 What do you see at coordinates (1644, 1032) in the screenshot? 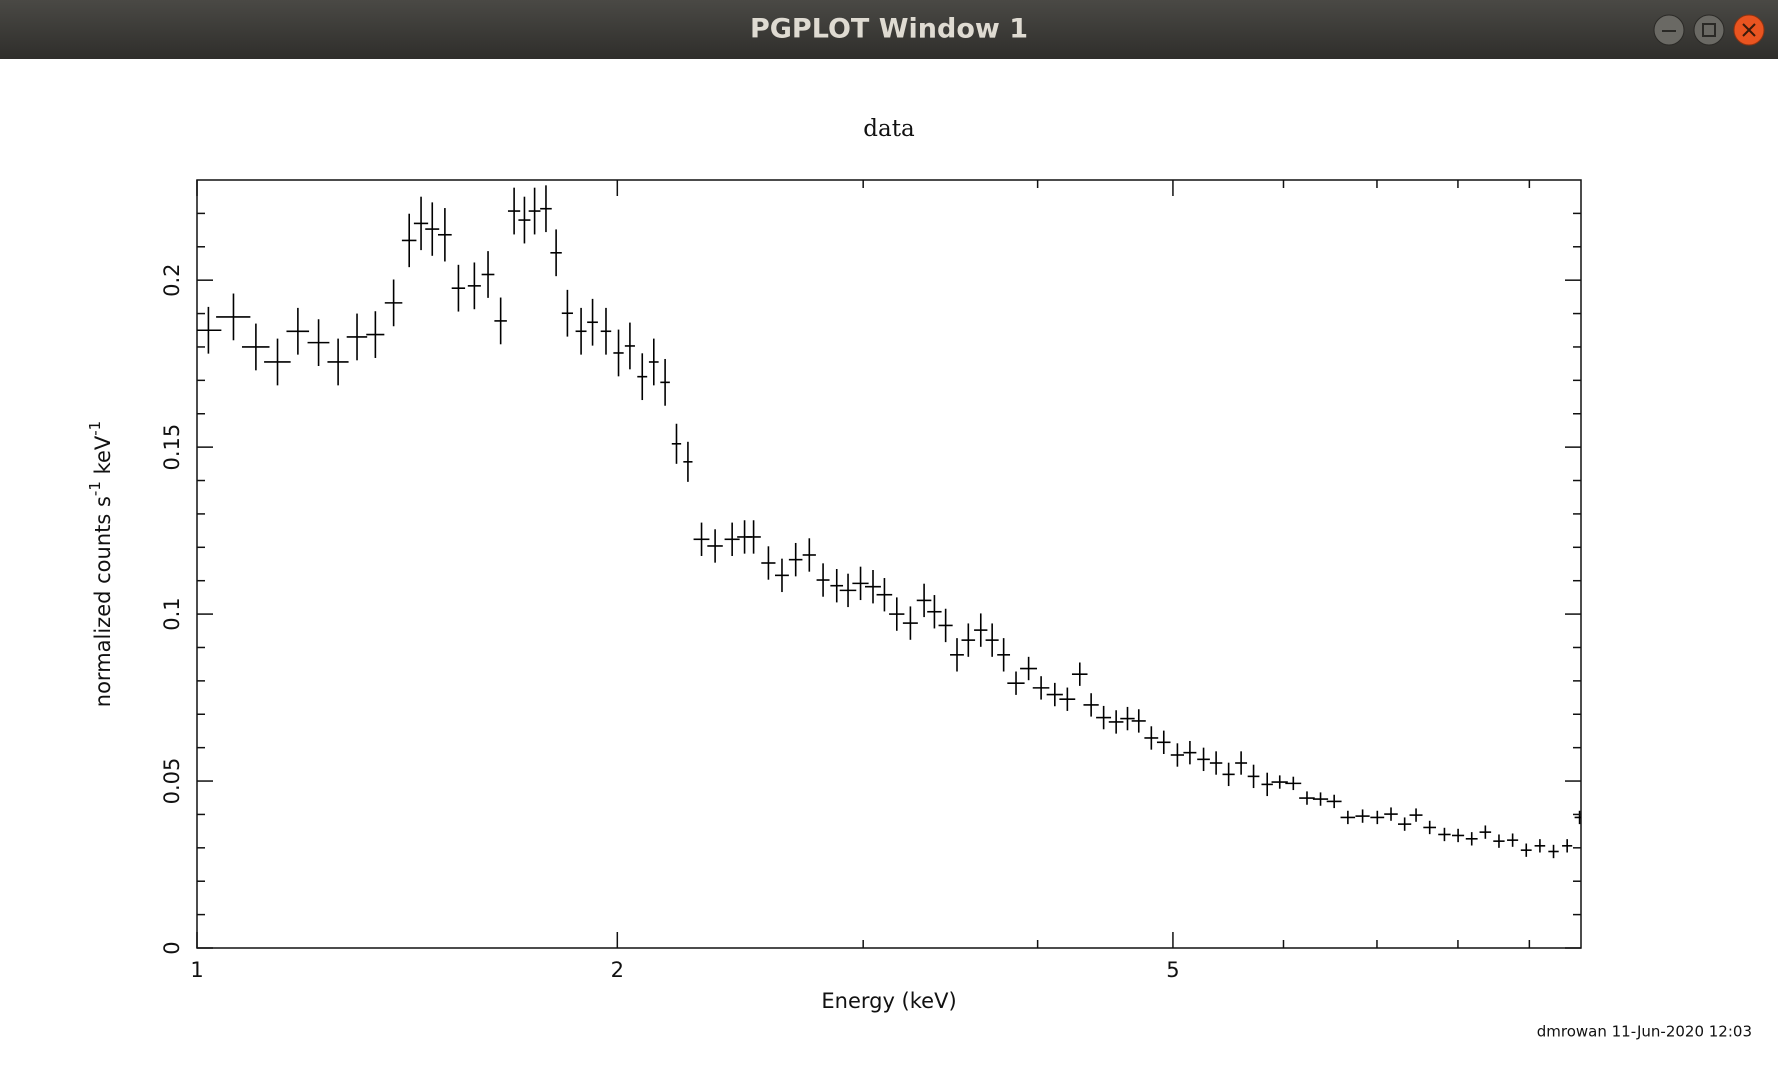
I see `footer-stamp: dmrowan 11-Jun-2020 12:03` at bounding box center [1644, 1032].